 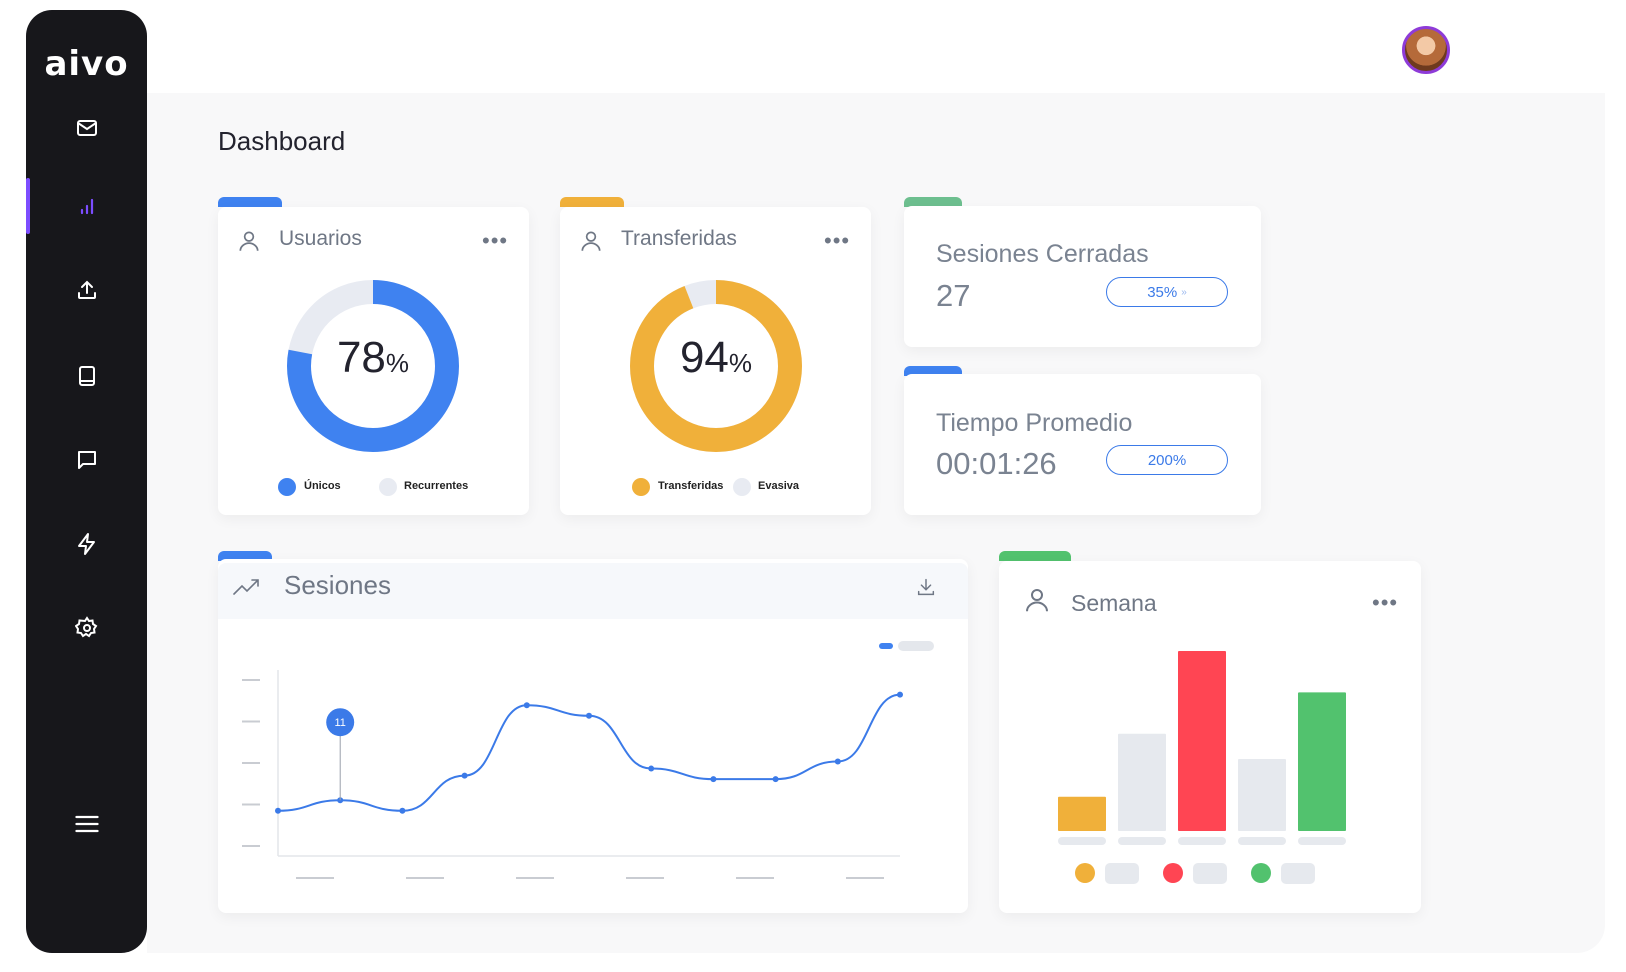 I want to click on sesiones-title: Sesiones, so click(x=337, y=585).